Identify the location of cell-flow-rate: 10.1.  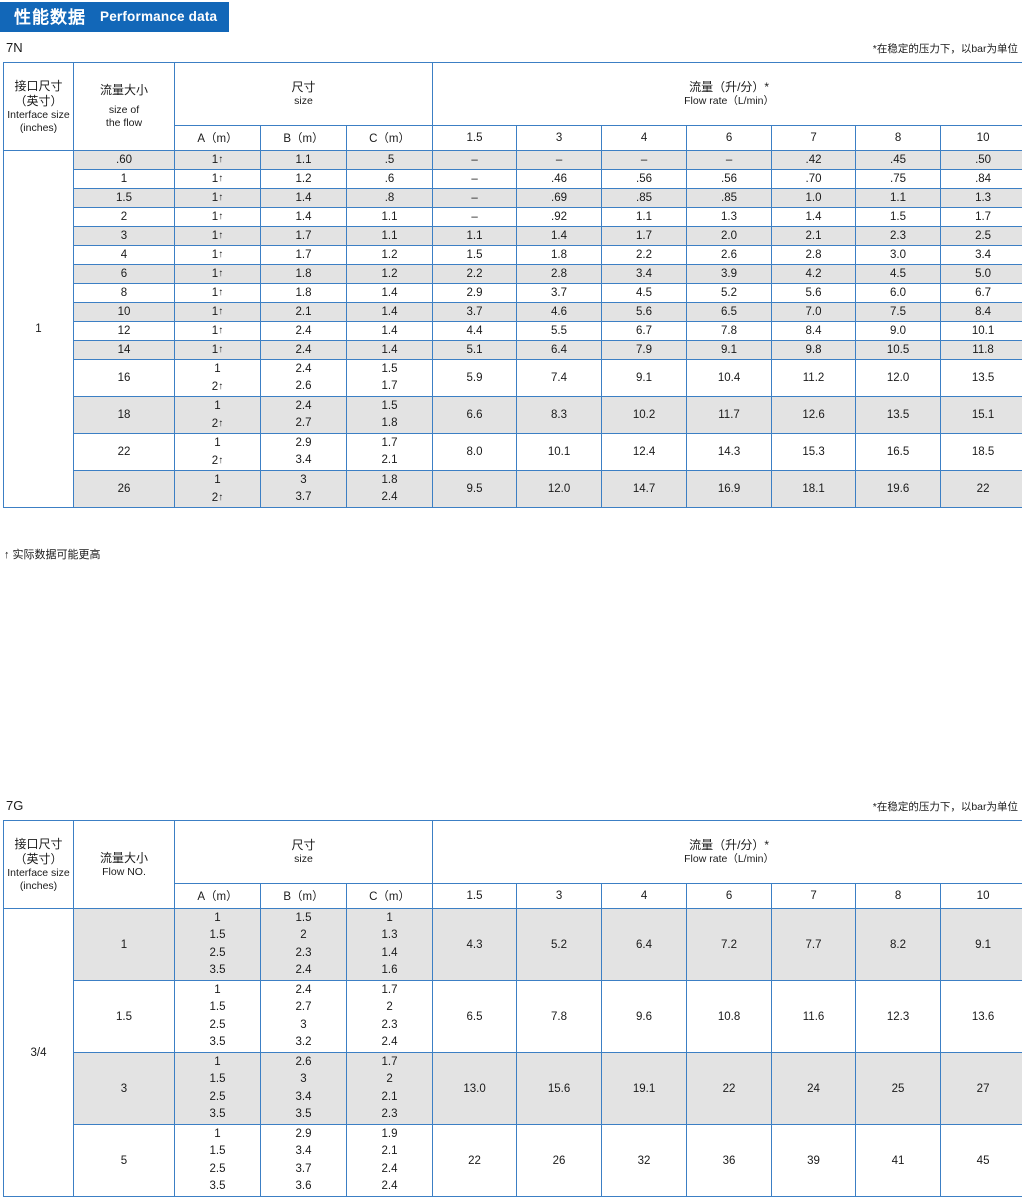
(559, 452).